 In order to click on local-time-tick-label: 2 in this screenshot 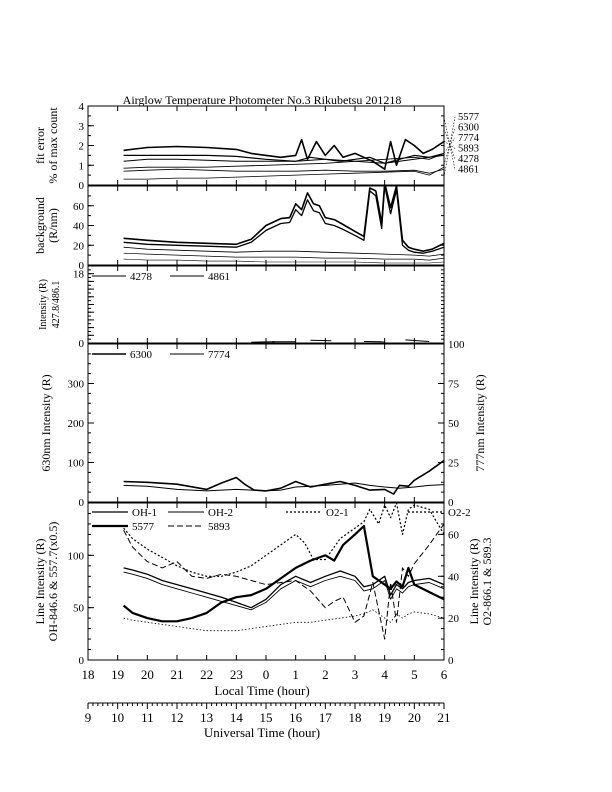, I will do `click(325, 674)`.